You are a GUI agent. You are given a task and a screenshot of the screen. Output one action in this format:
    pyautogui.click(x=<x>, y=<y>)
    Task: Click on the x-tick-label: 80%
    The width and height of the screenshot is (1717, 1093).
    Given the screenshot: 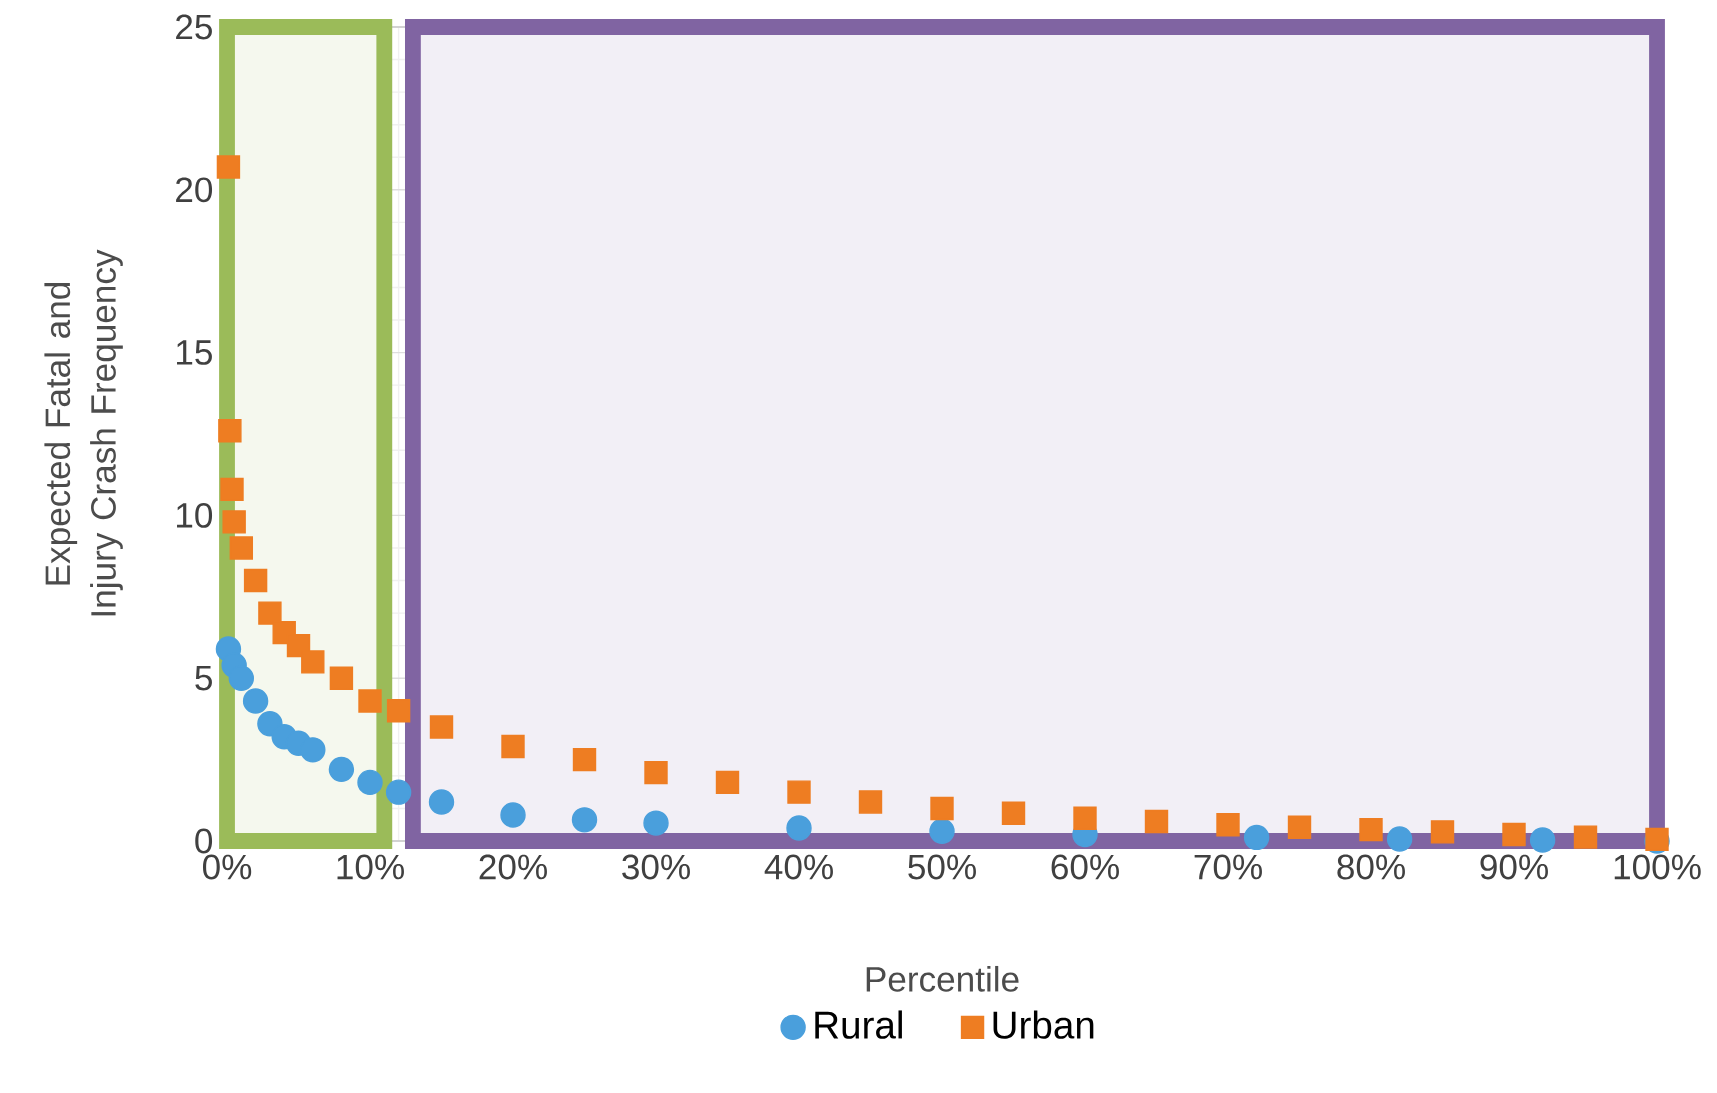 What is the action you would take?
    pyautogui.click(x=1371, y=867)
    